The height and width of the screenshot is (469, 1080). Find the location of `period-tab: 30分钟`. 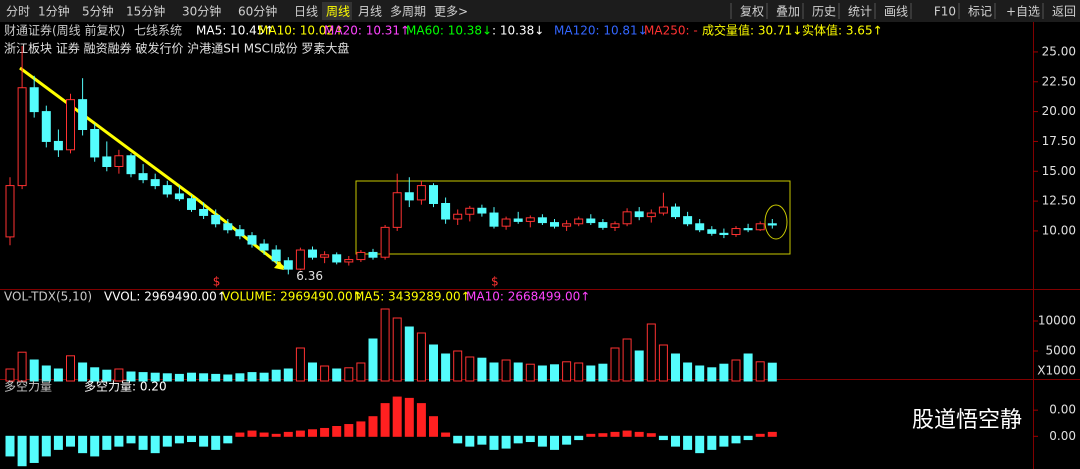

period-tab: 30分钟 is located at coordinates (201, 11).